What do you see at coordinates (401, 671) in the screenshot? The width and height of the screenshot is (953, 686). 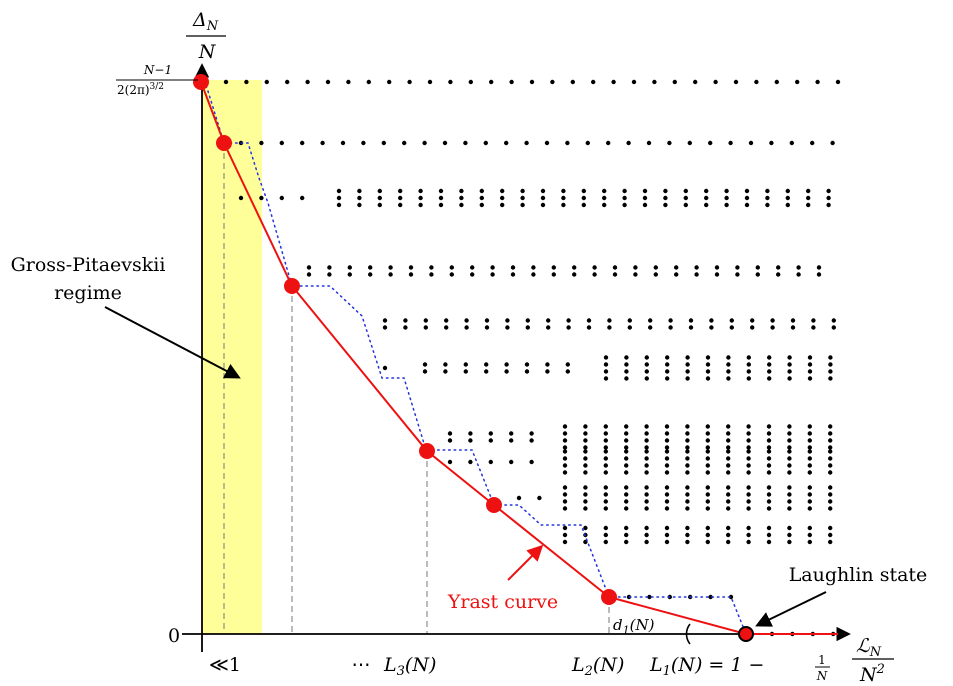 I see `x-tick-L3-sub: 3` at bounding box center [401, 671].